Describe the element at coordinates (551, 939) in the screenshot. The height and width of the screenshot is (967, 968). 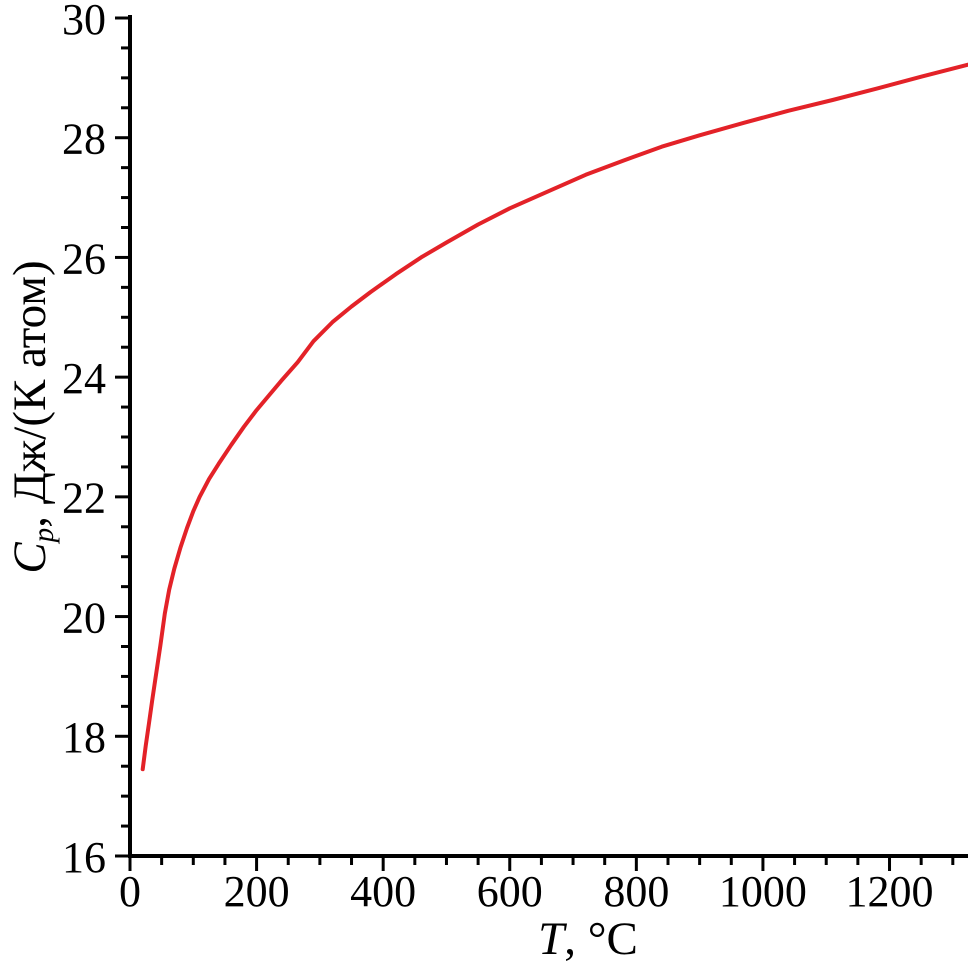
I see `x-axis-symbol: T` at that location.